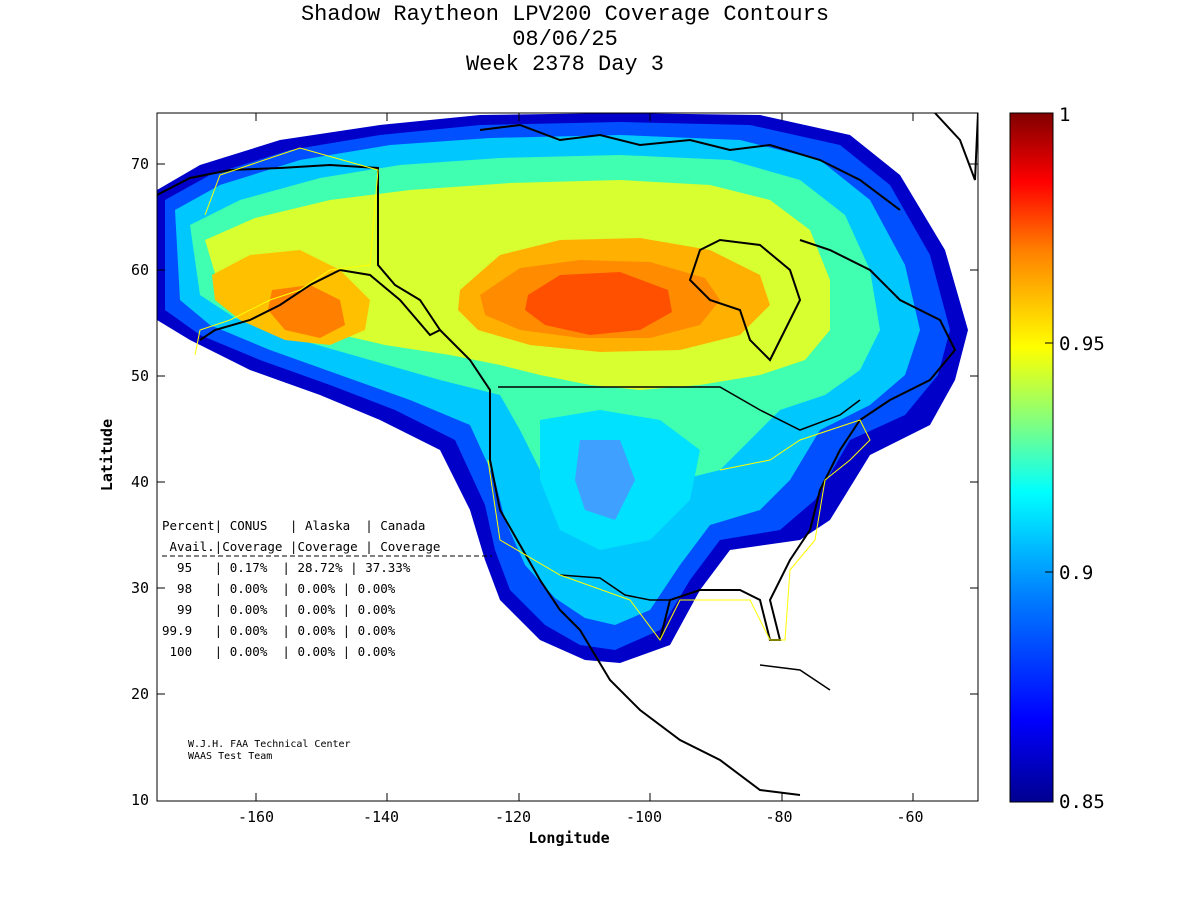 The image size is (1200, 900). What do you see at coordinates (140, 376) in the screenshot?
I see `y-tick-label: 50` at bounding box center [140, 376].